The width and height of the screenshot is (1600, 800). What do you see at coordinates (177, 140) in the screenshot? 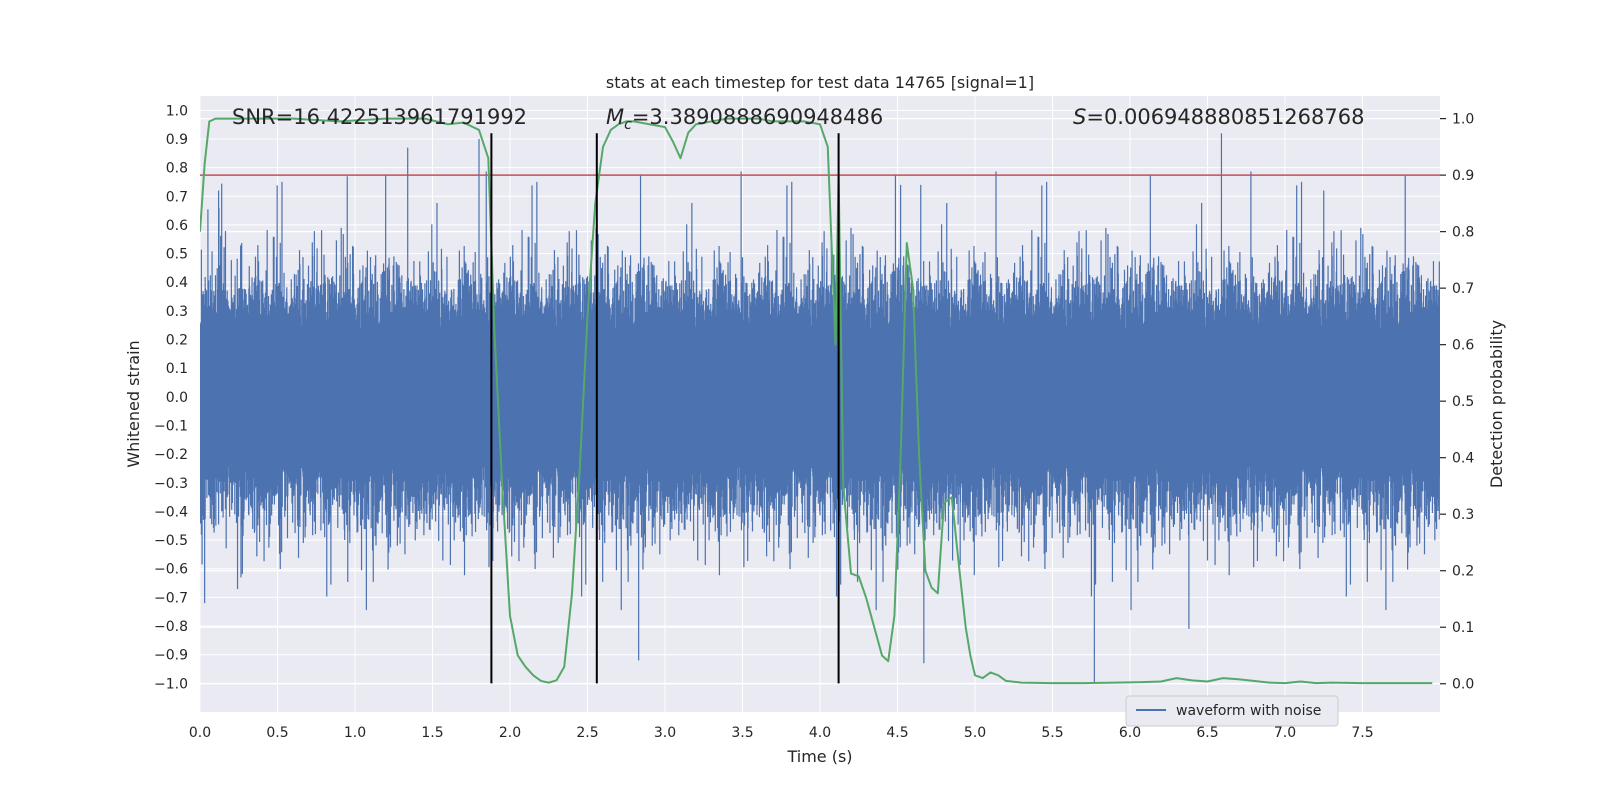
I see `y-tick-label-1: 0.9` at bounding box center [177, 140].